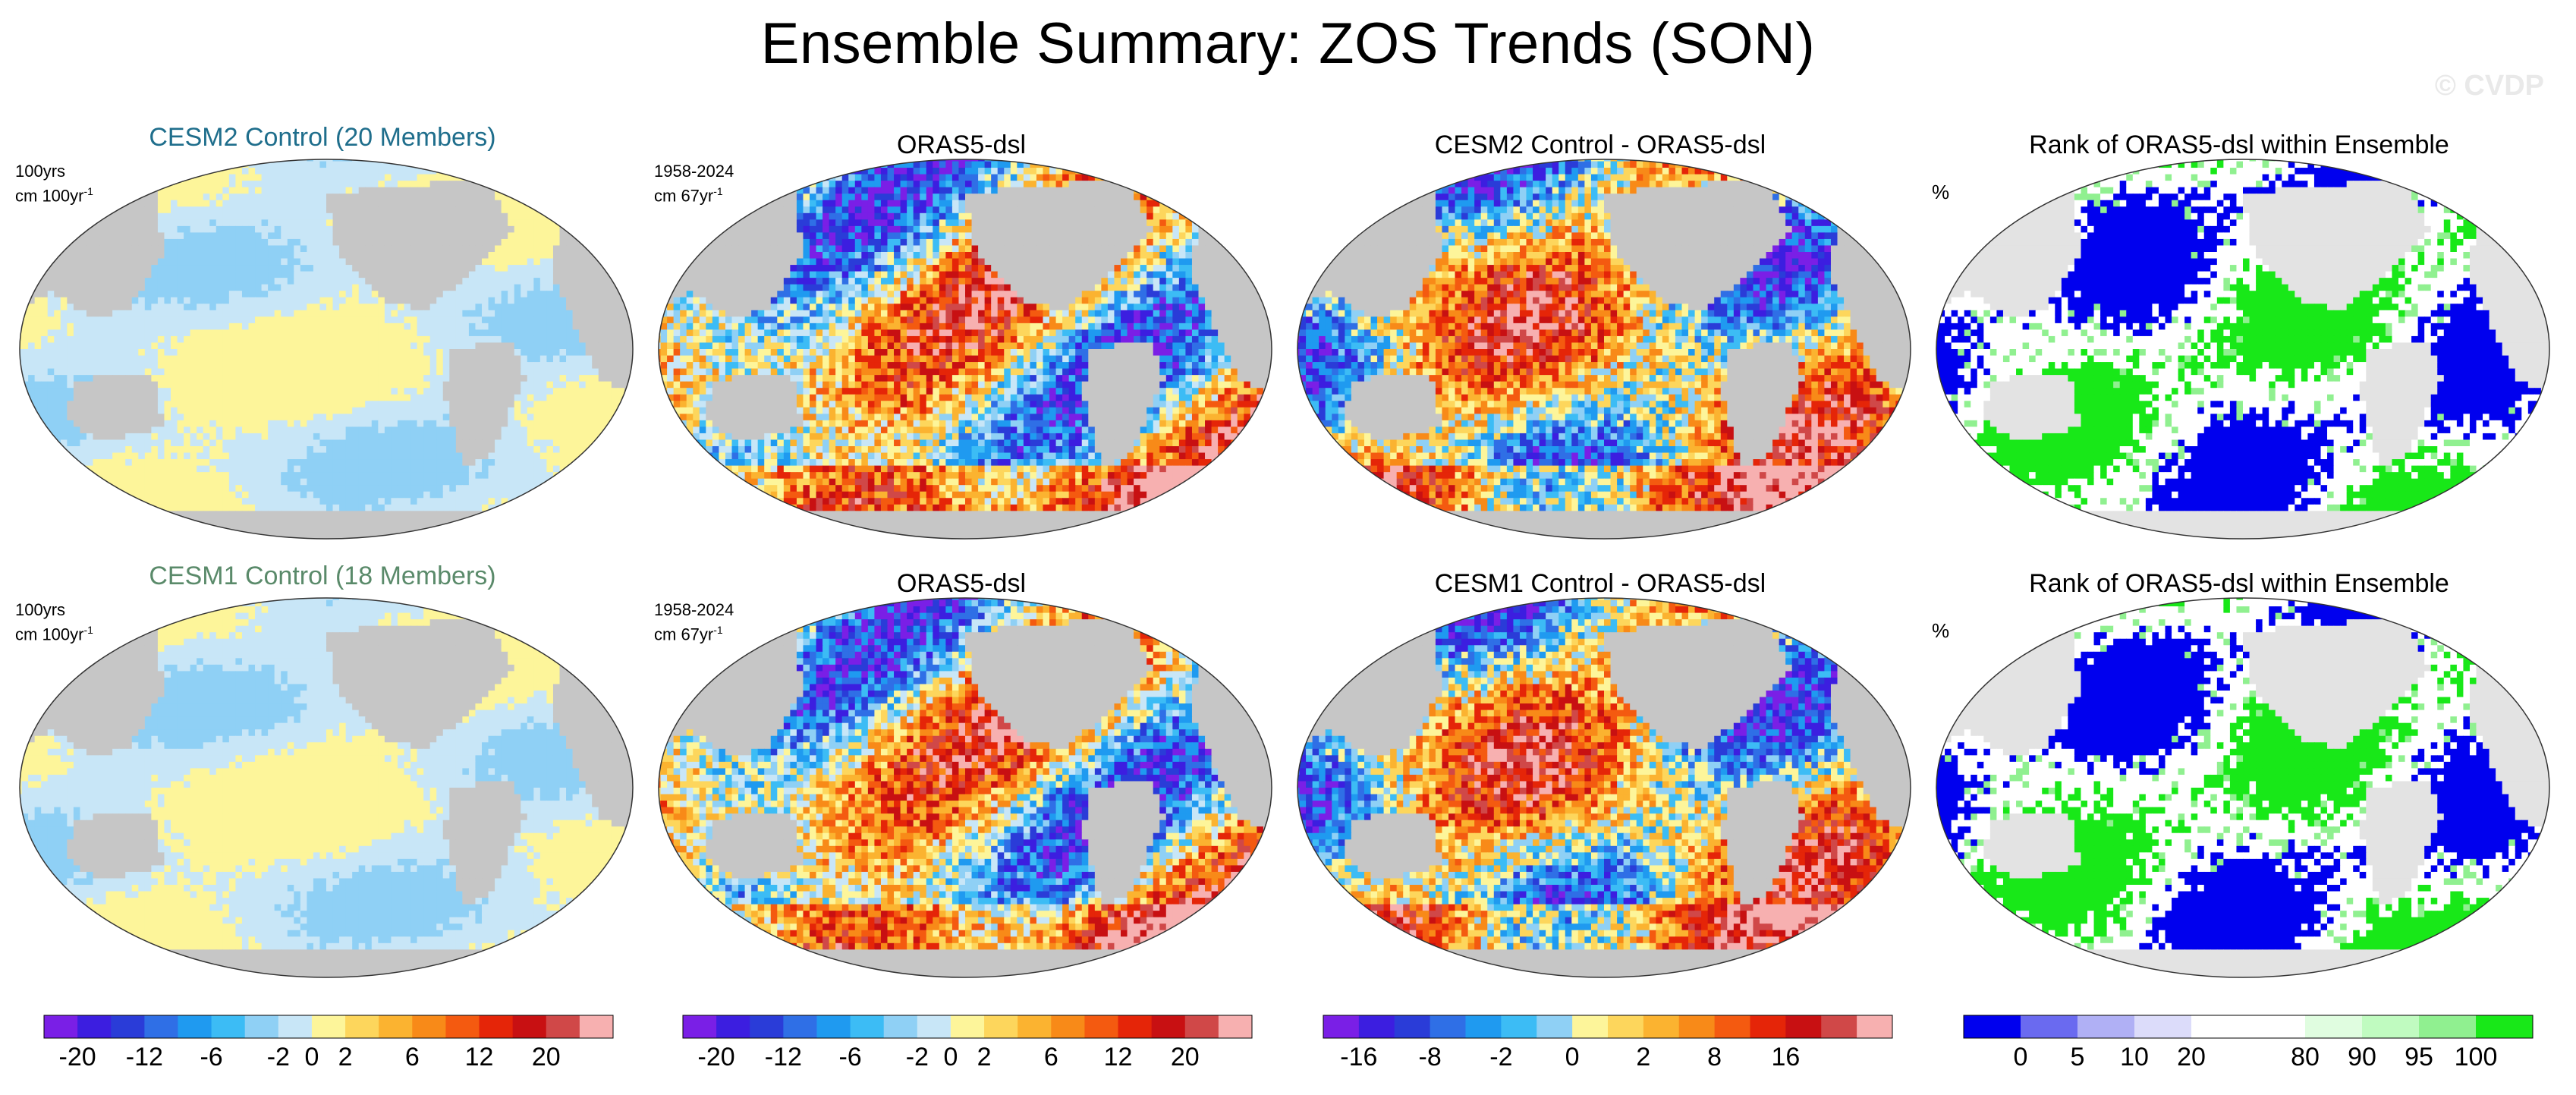 This screenshot has width=2576, height=1095. I want to click on panel-title: ORAS5-dsl, so click(961, 584).